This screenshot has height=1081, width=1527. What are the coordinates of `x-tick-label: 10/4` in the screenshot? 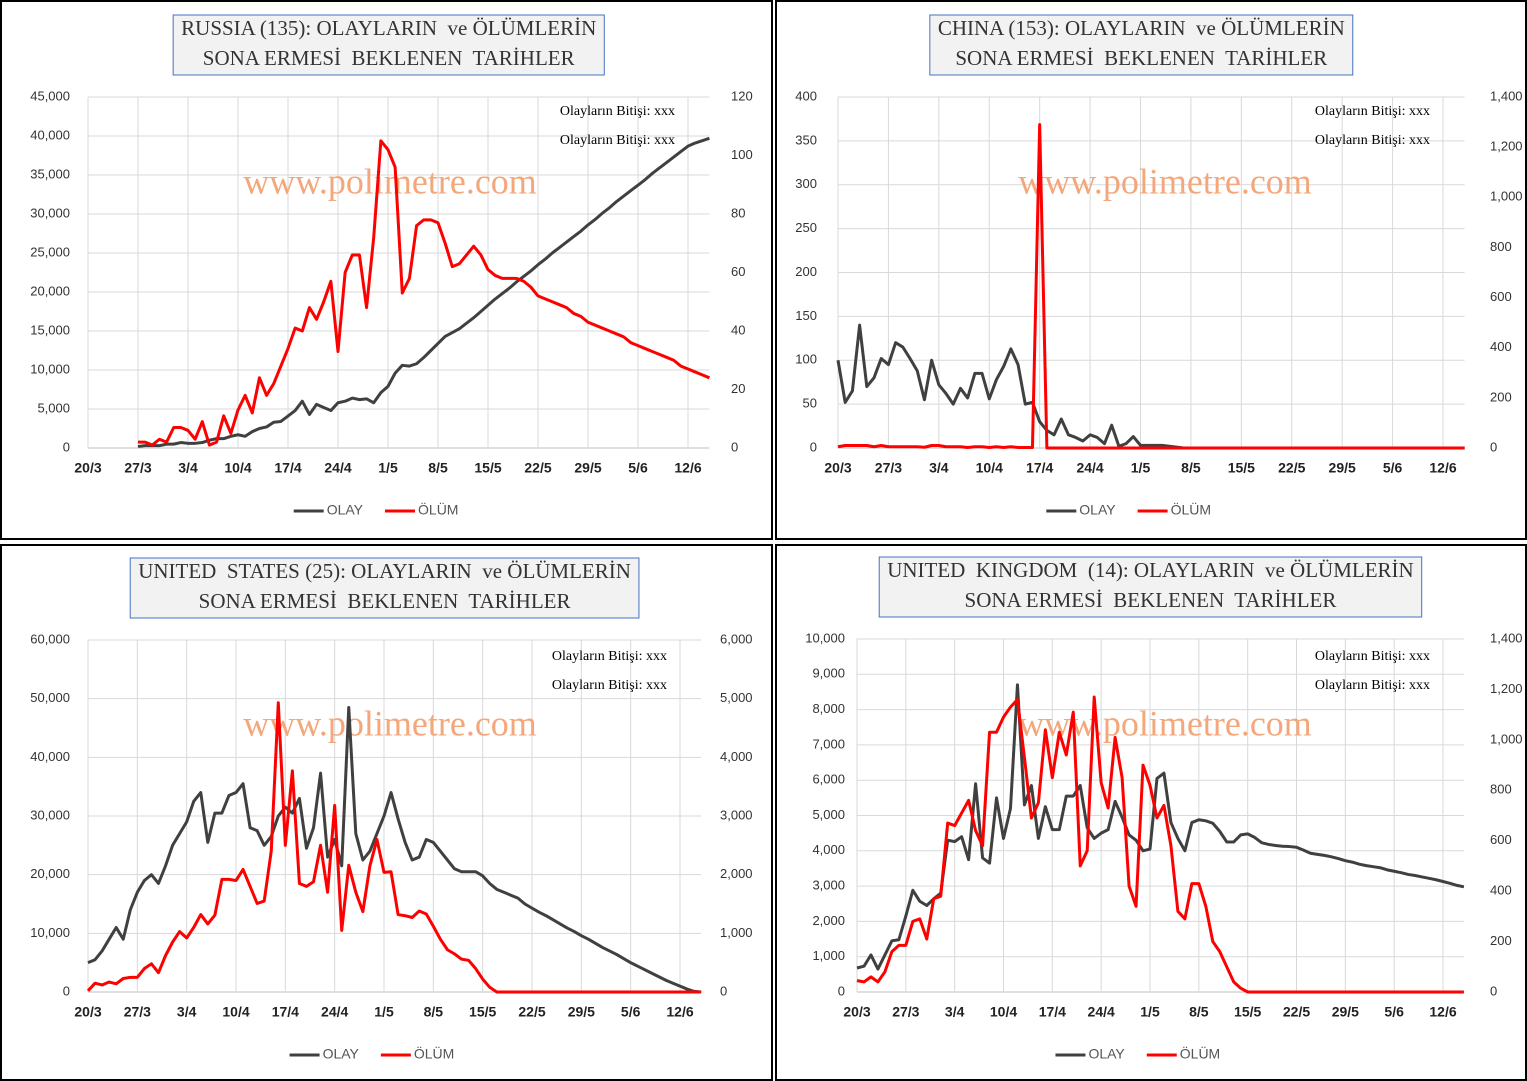 It's located at (989, 468).